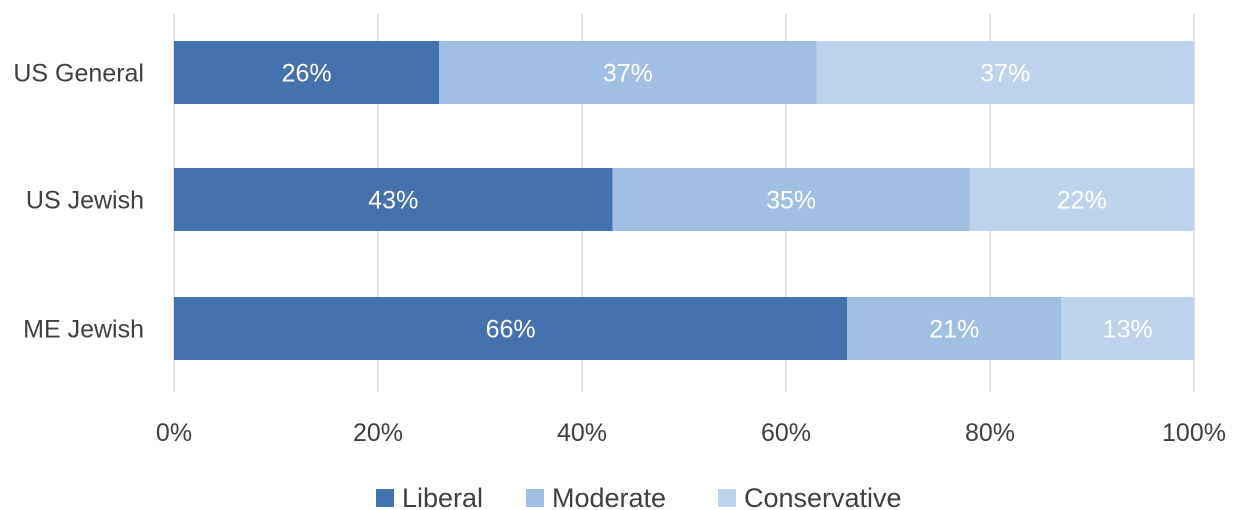  Describe the element at coordinates (78, 74) in the screenshot. I see `category-label: US General` at that location.